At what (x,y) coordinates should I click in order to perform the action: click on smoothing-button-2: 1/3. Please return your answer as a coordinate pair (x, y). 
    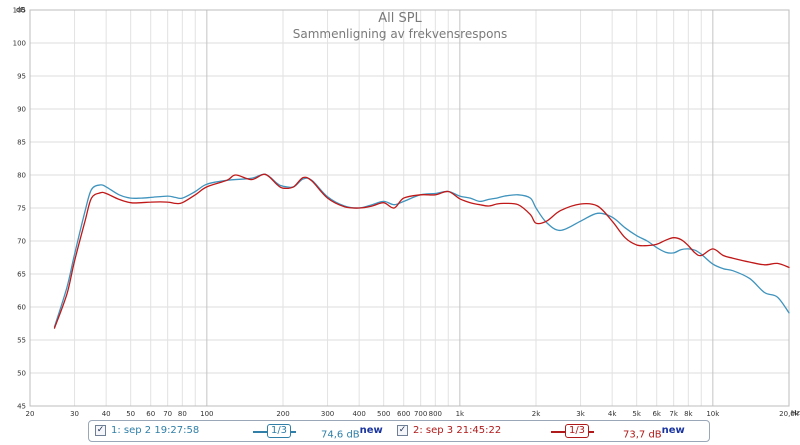
    Looking at the image, I should click on (577, 431).